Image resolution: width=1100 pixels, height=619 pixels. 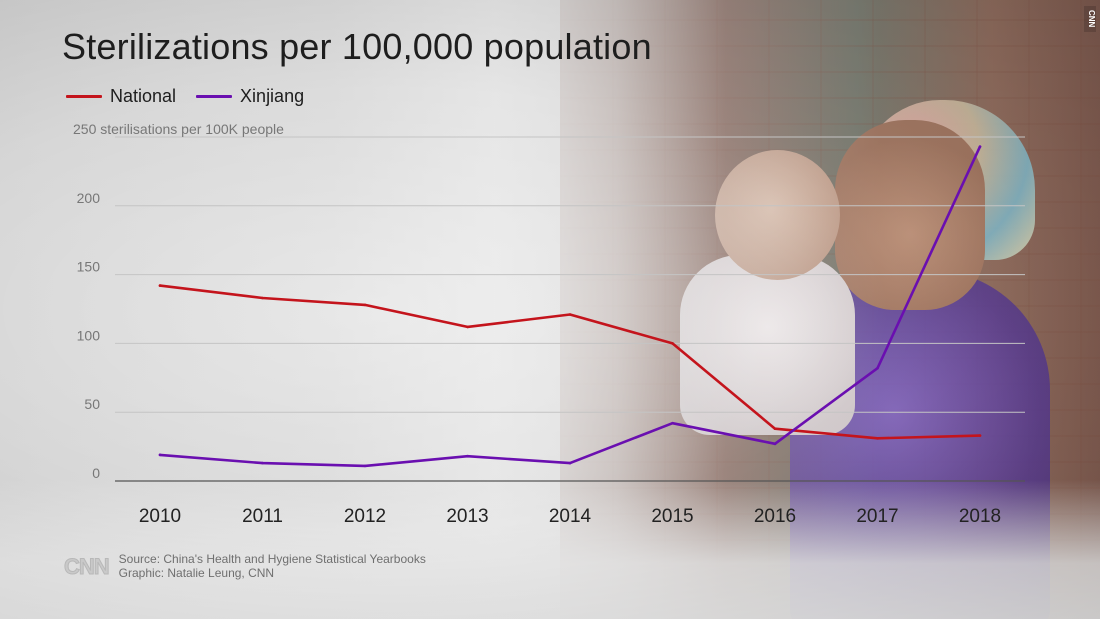 I want to click on data-point-national-2013, so click(x=467, y=327).